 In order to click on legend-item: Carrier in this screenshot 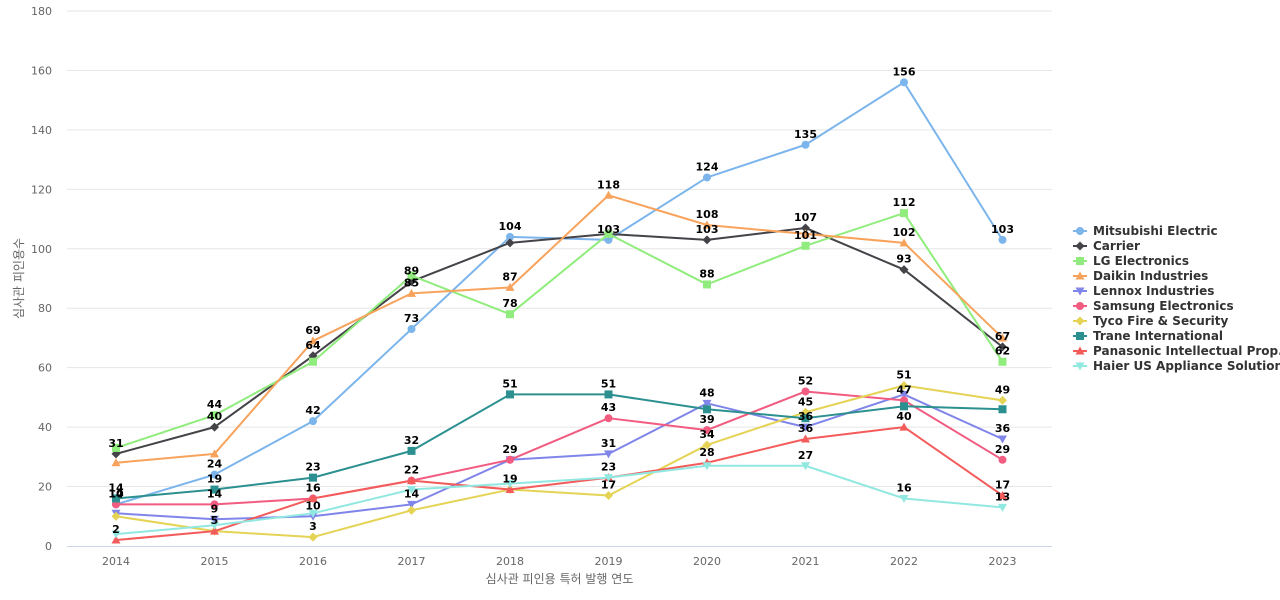, I will do `click(1106, 246)`.